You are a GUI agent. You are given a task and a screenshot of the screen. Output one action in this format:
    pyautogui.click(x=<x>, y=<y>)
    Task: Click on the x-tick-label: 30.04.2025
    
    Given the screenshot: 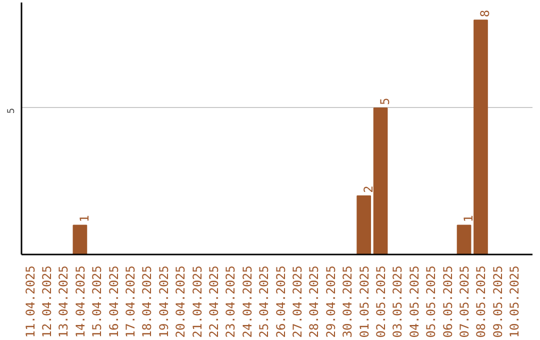 What is the action you would take?
    pyautogui.click(x=347, y=301)
    